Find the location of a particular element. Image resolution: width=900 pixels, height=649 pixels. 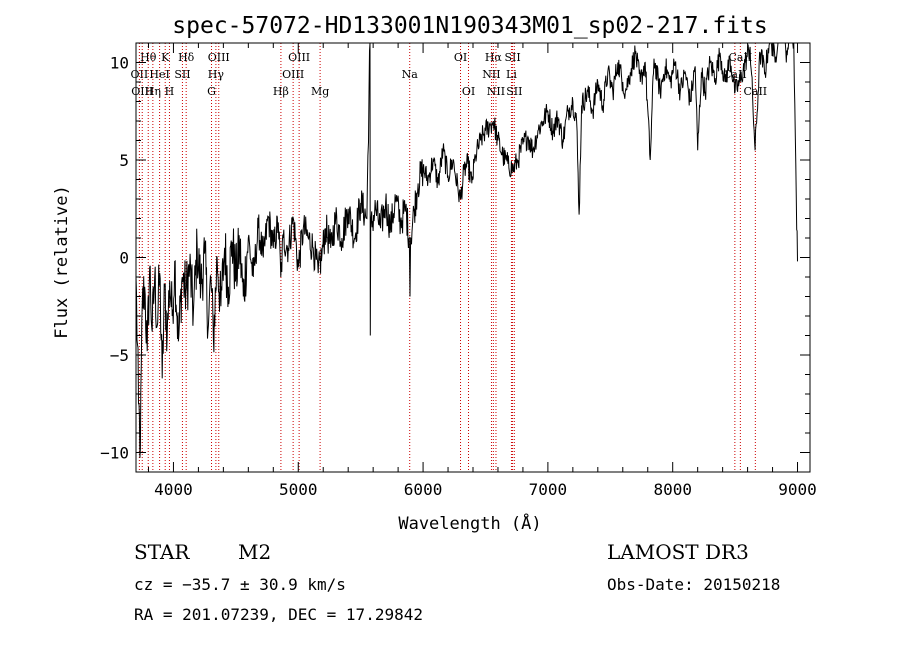

line-marker-label: Mg is located at coordinates (320, 91).